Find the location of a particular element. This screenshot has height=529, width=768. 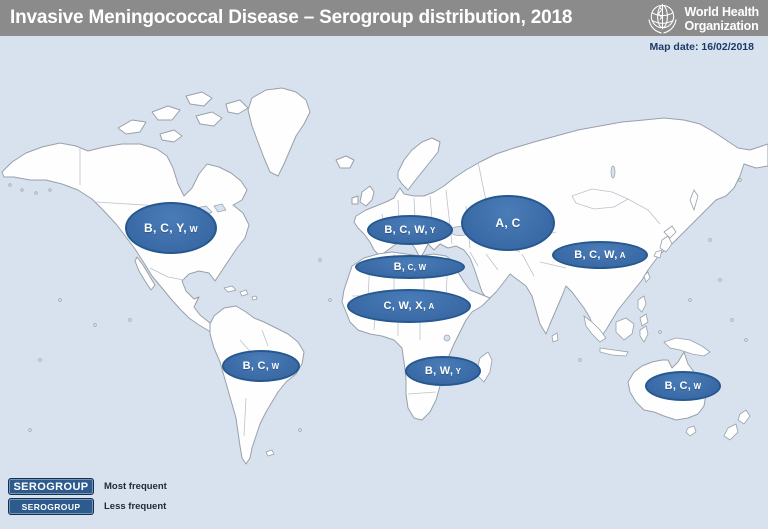

who-logo-line2: Organization is located at coordinates (721, 25).